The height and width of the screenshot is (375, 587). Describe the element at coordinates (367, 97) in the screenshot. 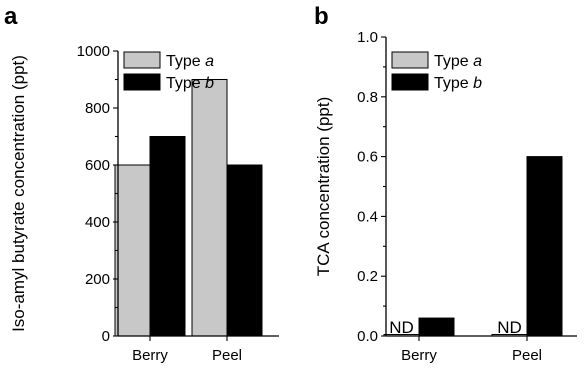

I see `panel-b-y-tick-label: 0.8` at that location.